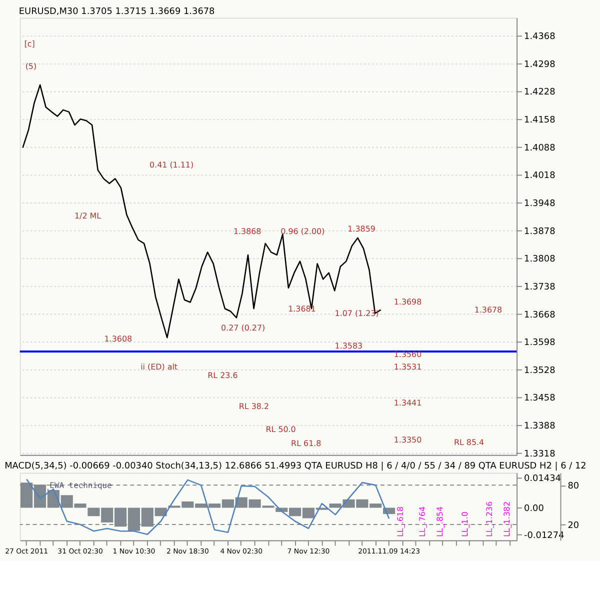  I want to click on annotation: 1.07 (1.23), so click(356, 313).